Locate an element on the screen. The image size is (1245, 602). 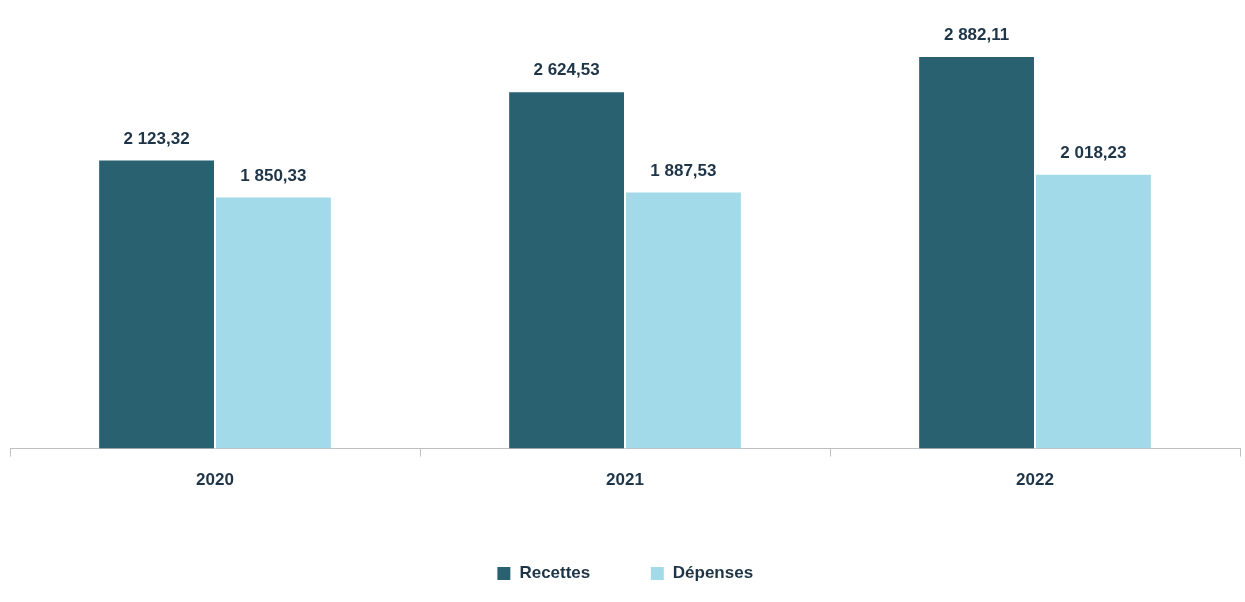
x-tick-label: 2021 is located at coordinates (625, 480).